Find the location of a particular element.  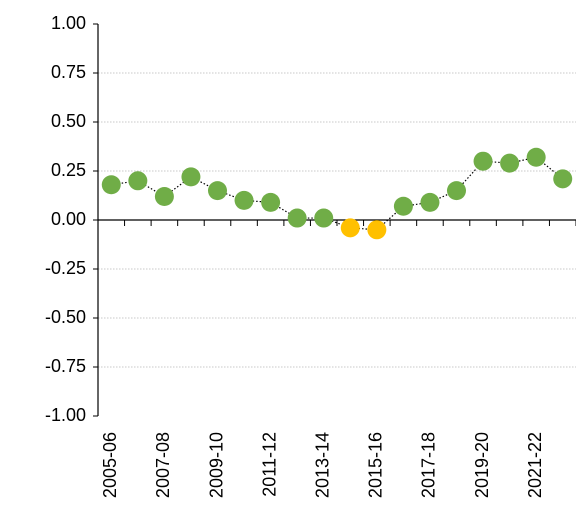

x-tick-label: 2017-18 is located at coordinates (429, 465).